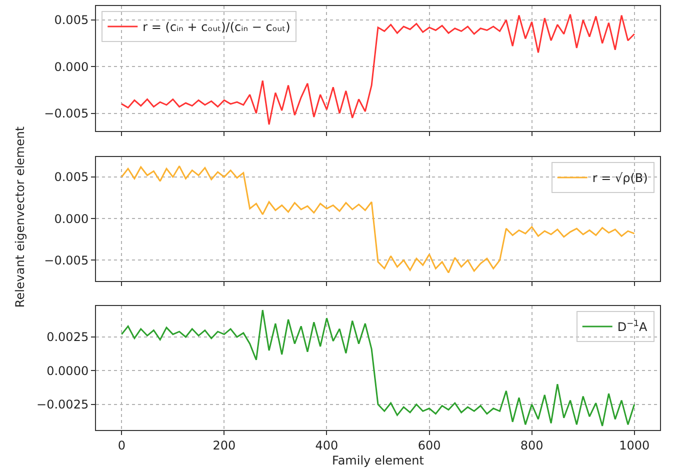 This screenshot has width=676, height=476. What do you see at coordinates (62, 405) in the screenshot?
I see `y-tick-label: −0.0025` at bounding box center [62, 405].